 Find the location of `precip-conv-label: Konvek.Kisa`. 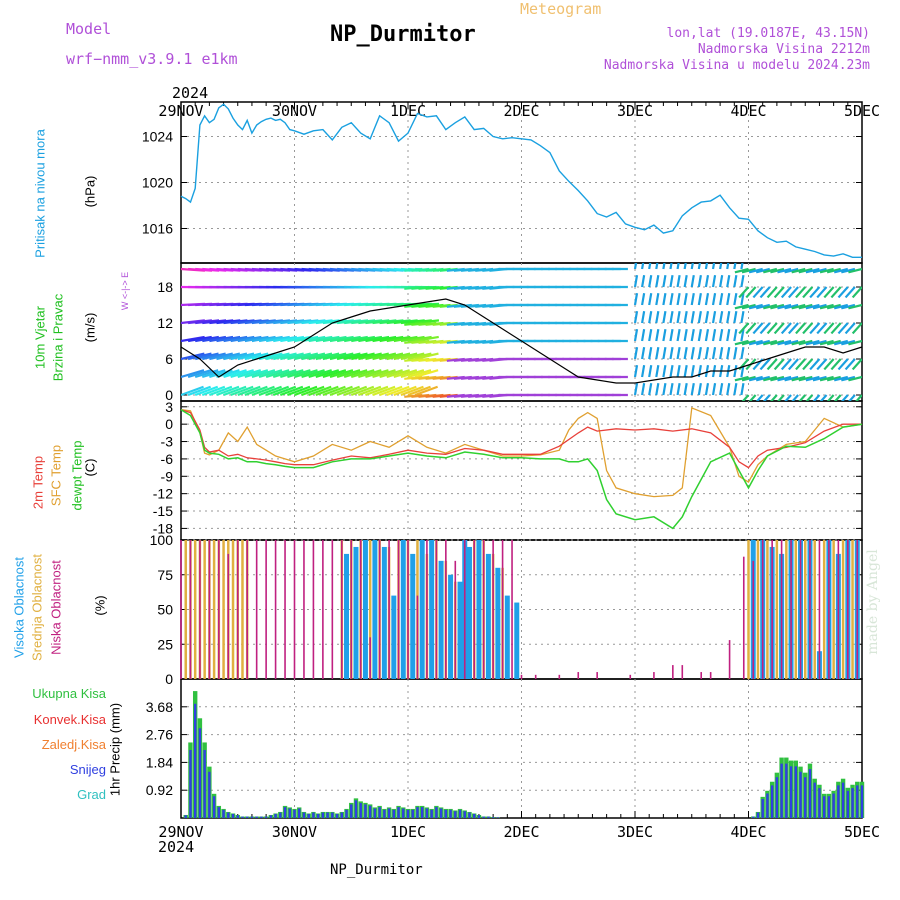

precip-conv-label: Konvek.Kisa is located at coordinates (69, 719).